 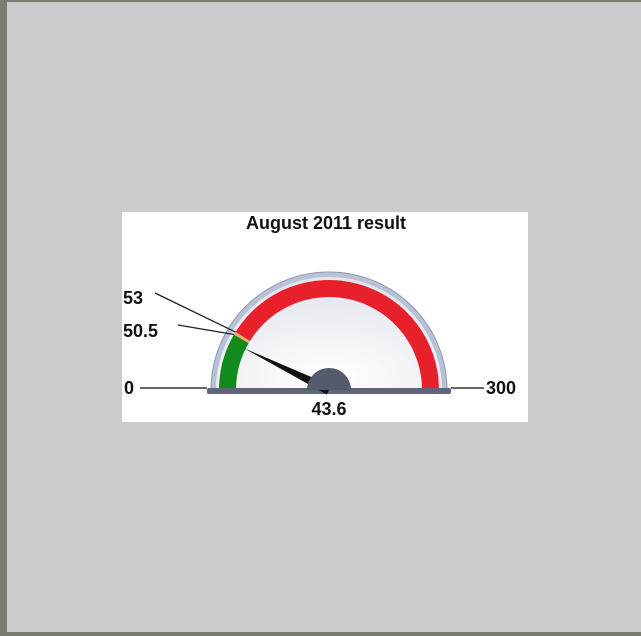 What do you see at coordinates (140, 331) in the screenshot?
I see `threshold-label: 50.5` at bounding box center [140, 331].